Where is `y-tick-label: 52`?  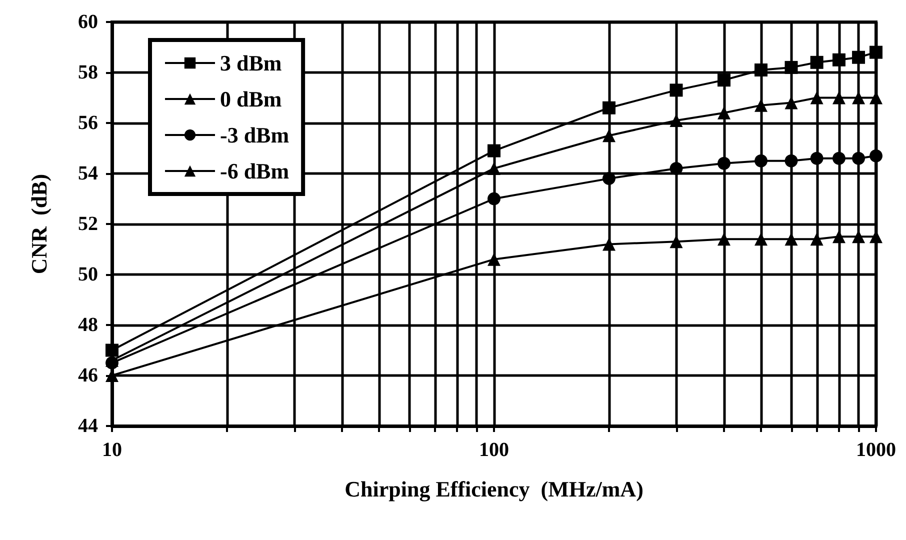 y-tick-label: 52 is located at coordinates (88, 224).